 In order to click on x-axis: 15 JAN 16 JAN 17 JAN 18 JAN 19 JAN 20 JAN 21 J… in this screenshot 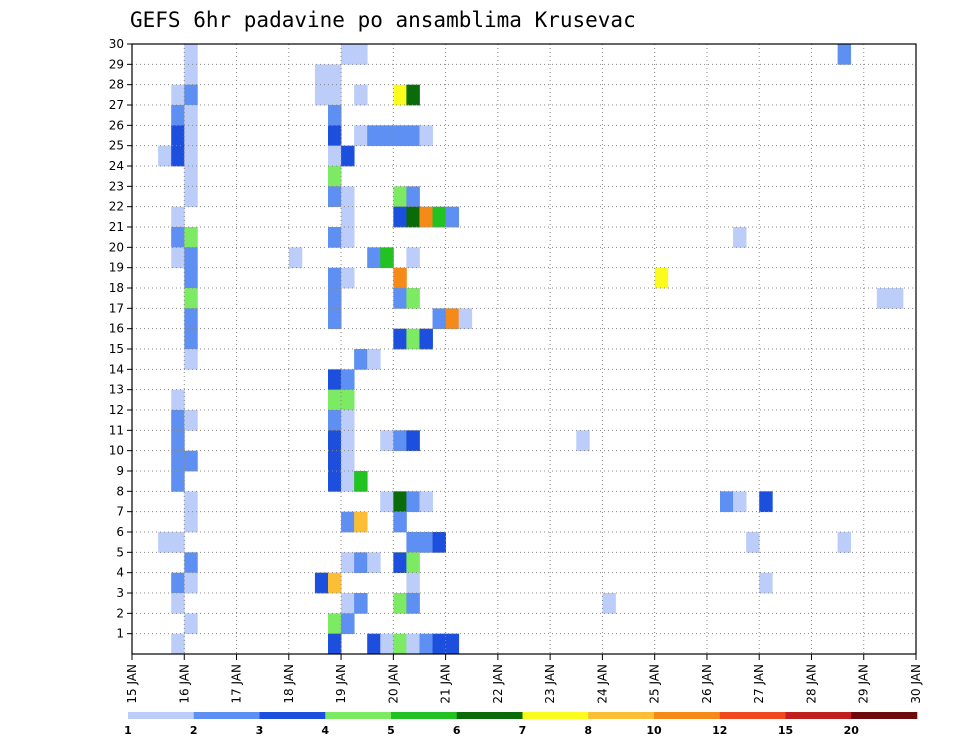, I will do `click(524, 679)`.